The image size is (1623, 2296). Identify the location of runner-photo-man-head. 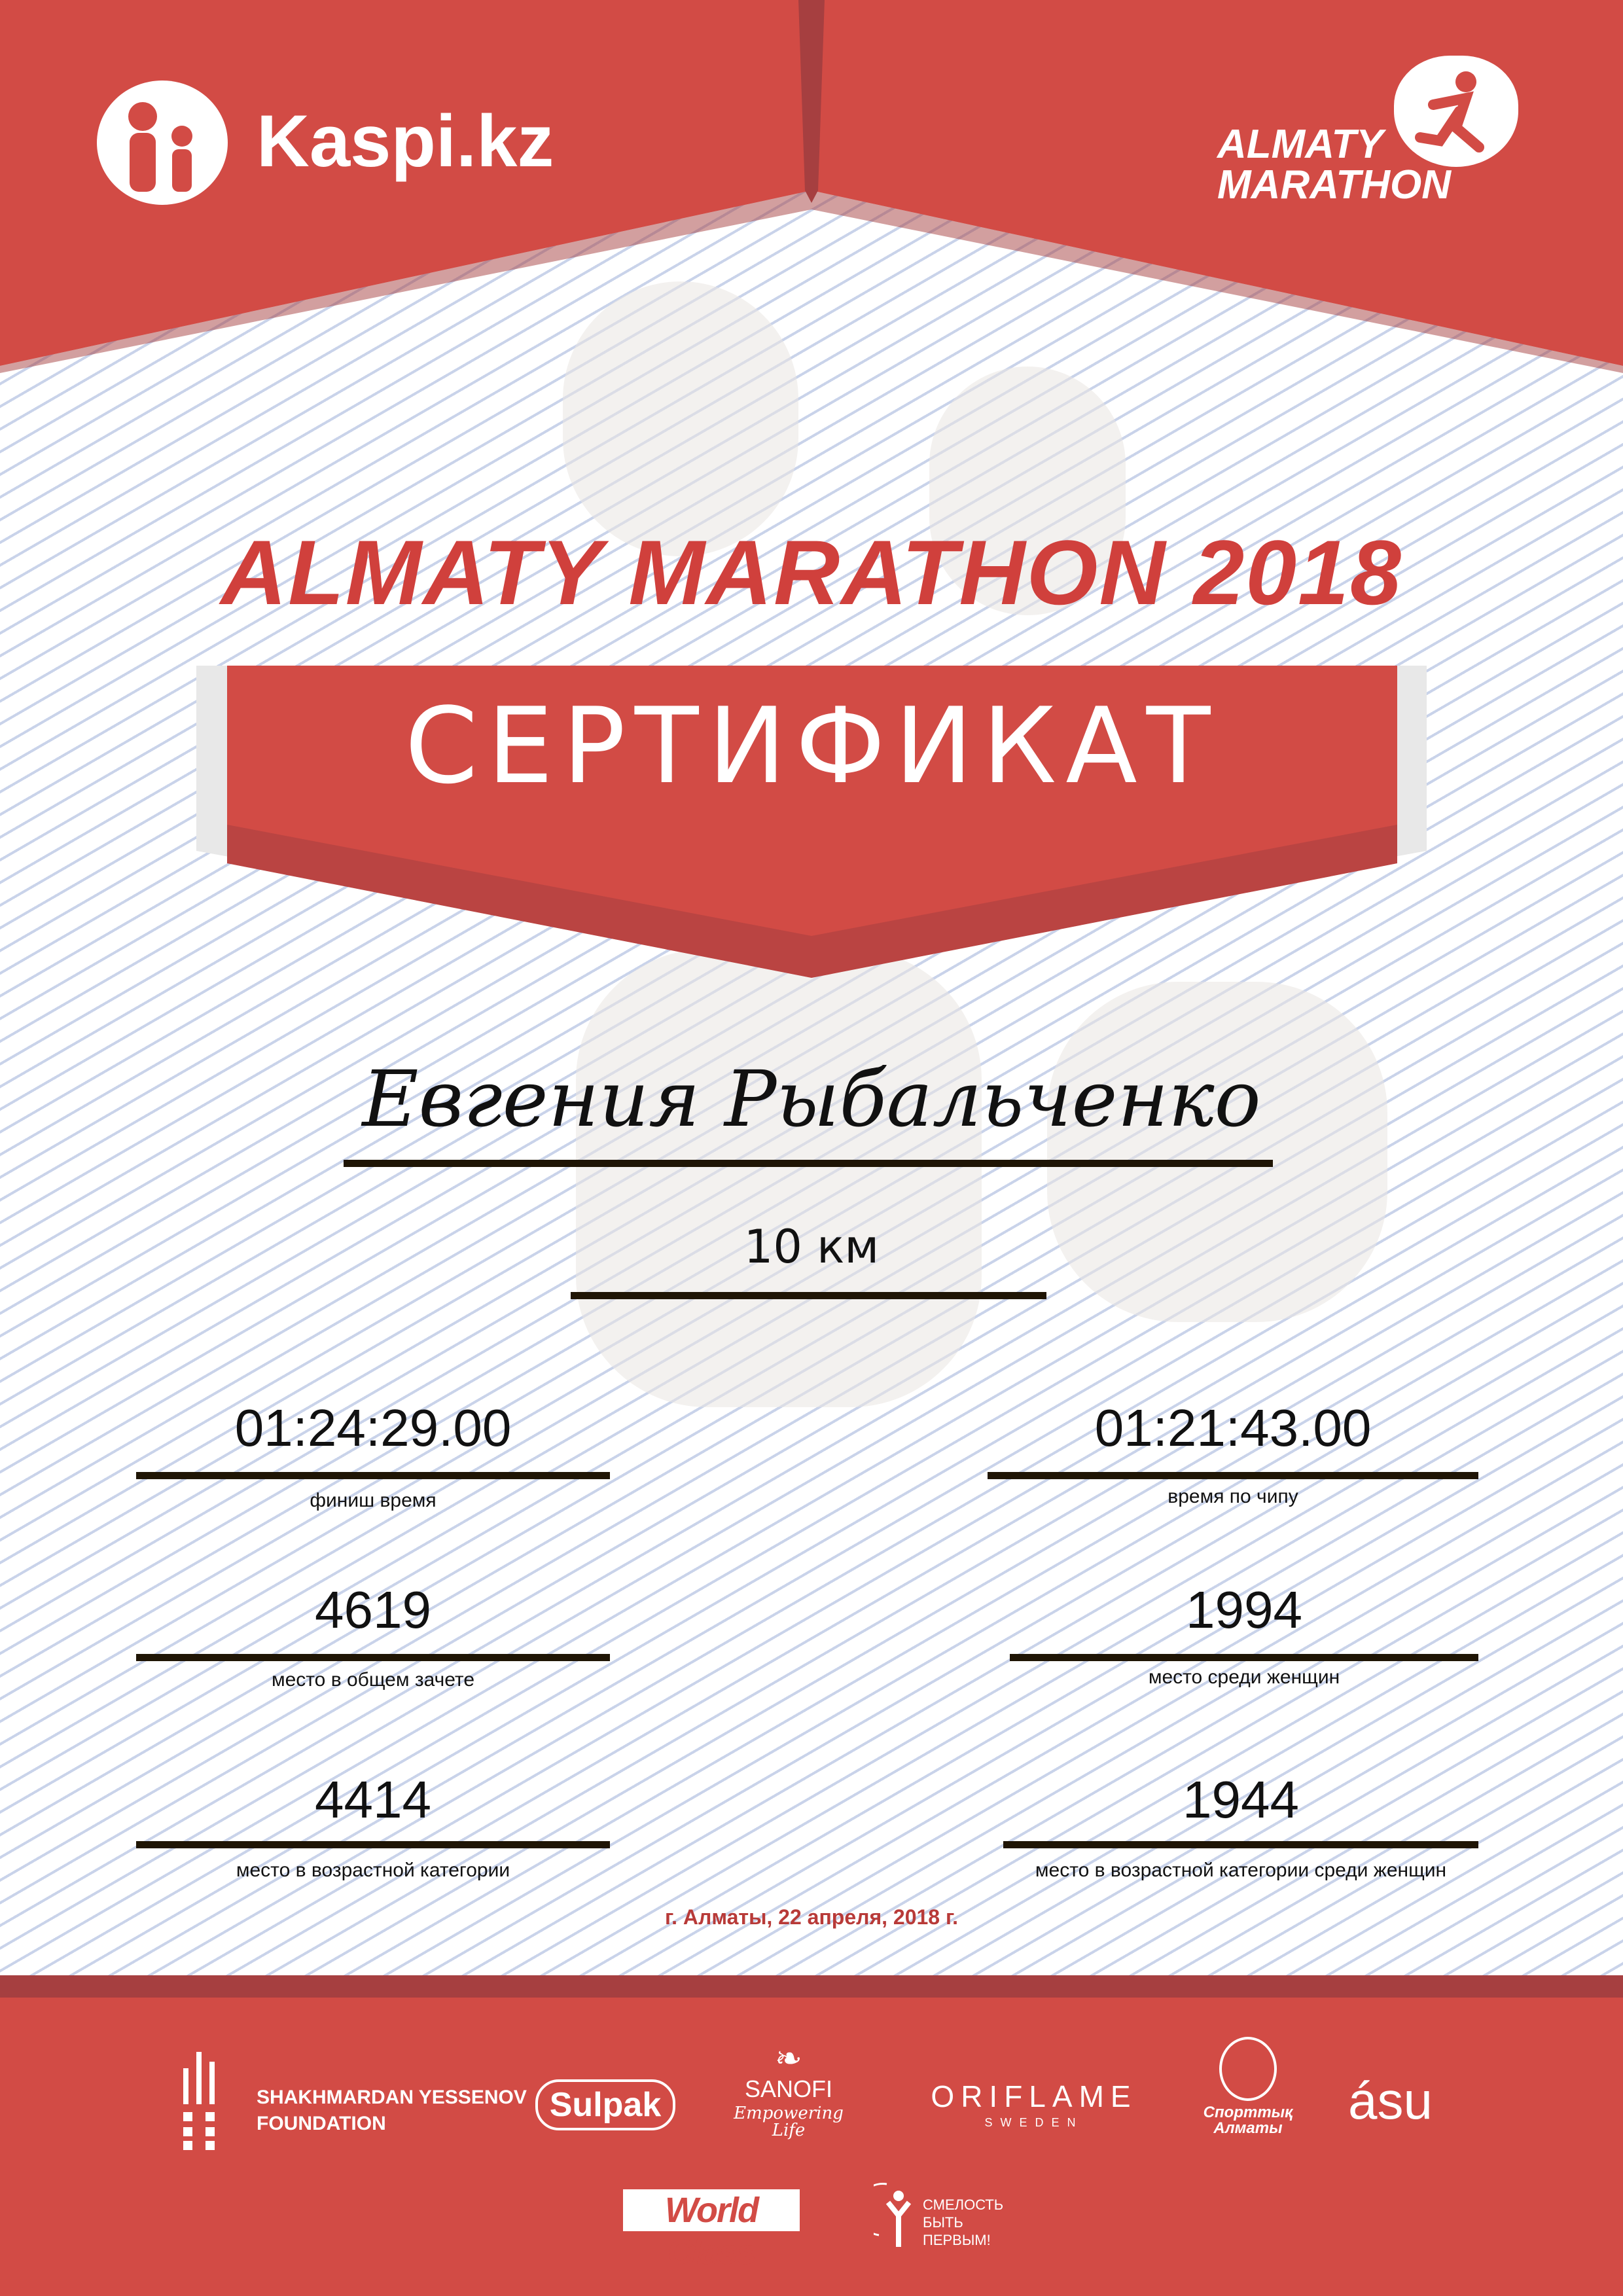
(681, 418).